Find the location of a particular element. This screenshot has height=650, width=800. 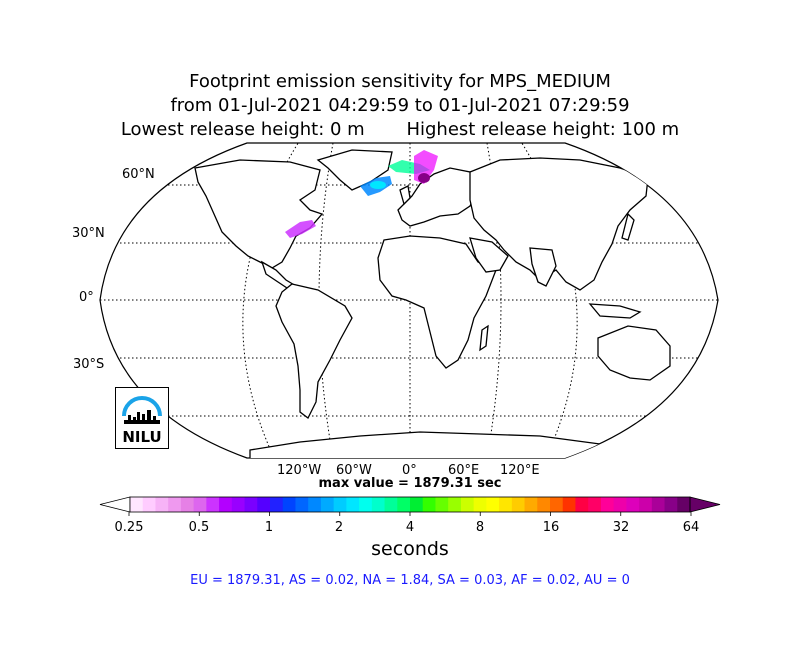

colorbar-tick: 1 is located at coordinates (269, 527).